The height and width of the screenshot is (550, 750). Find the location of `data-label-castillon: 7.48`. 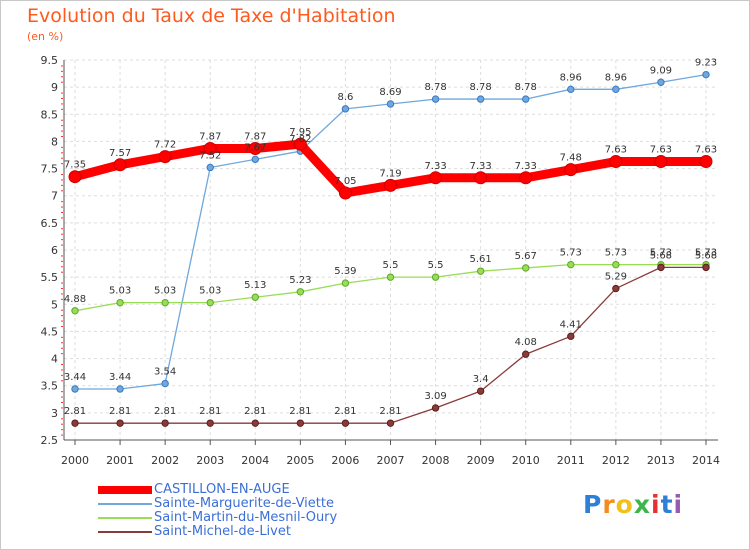

data-label-castillon: 7.48 is located at coordinates (571, 158).